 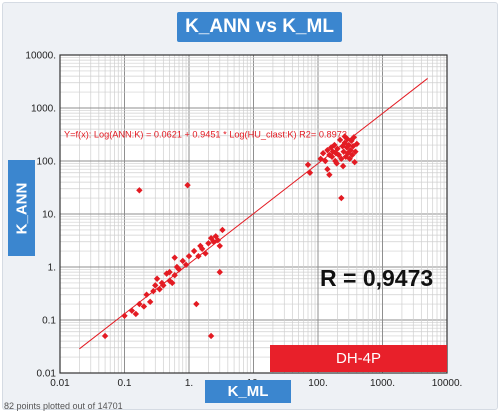 I want to click on x-tick-label: 1., so click(x=189, y=383).